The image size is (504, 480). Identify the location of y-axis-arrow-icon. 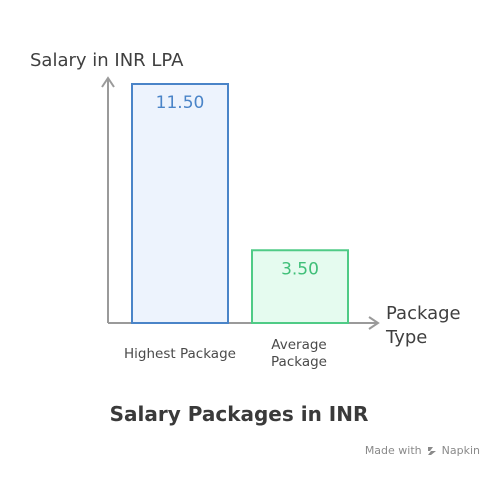
(108, 82).